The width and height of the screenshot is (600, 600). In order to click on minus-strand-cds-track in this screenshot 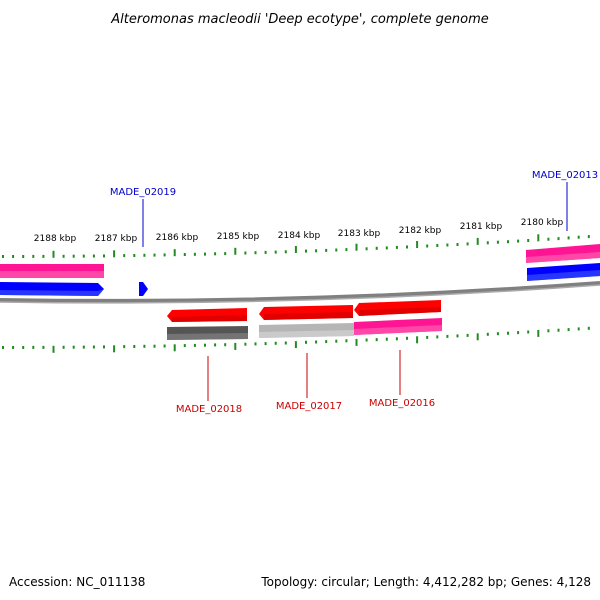, I will do `click(304, 311)`.